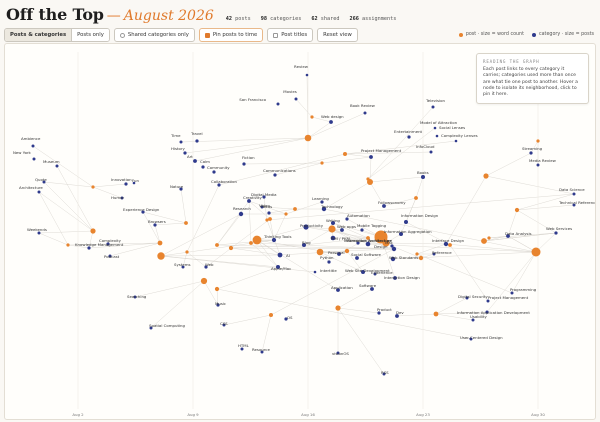  Describe the element at coordinates (401, 234) in the screenshot. I see `category-node-information-aggregation` at that location.